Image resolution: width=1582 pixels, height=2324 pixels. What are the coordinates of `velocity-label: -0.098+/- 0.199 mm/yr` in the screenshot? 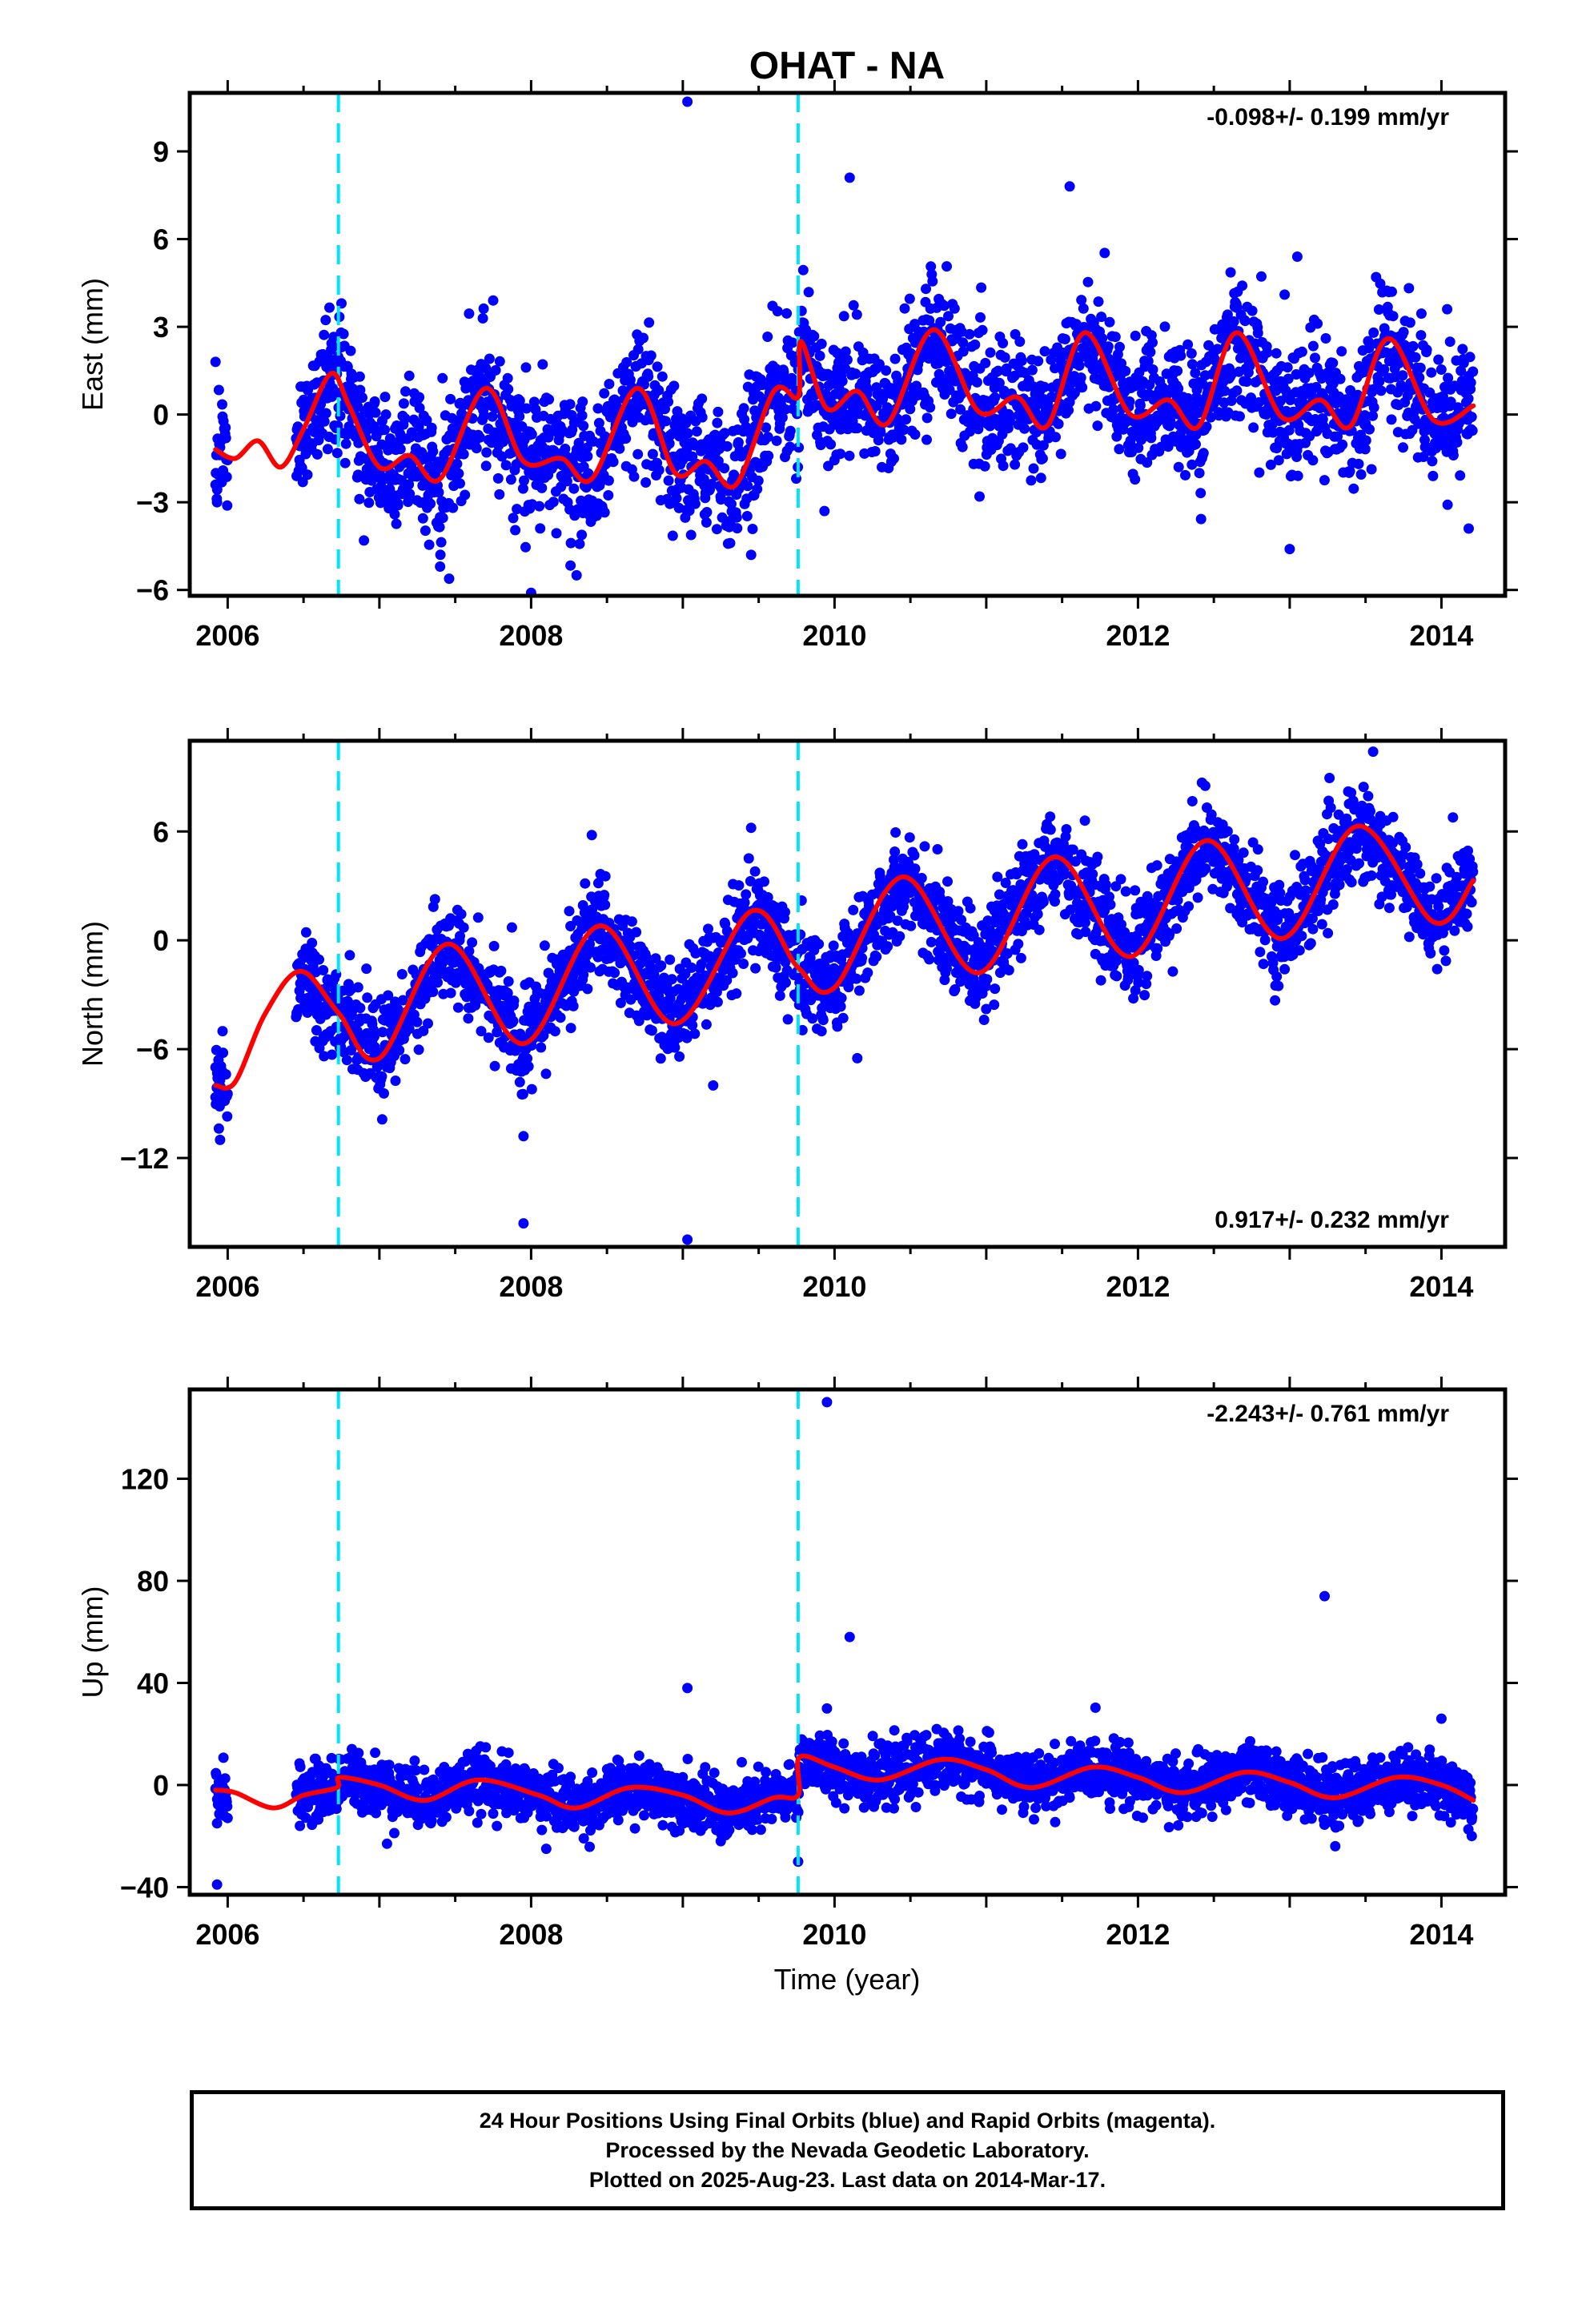 It's located at (1328, 118).